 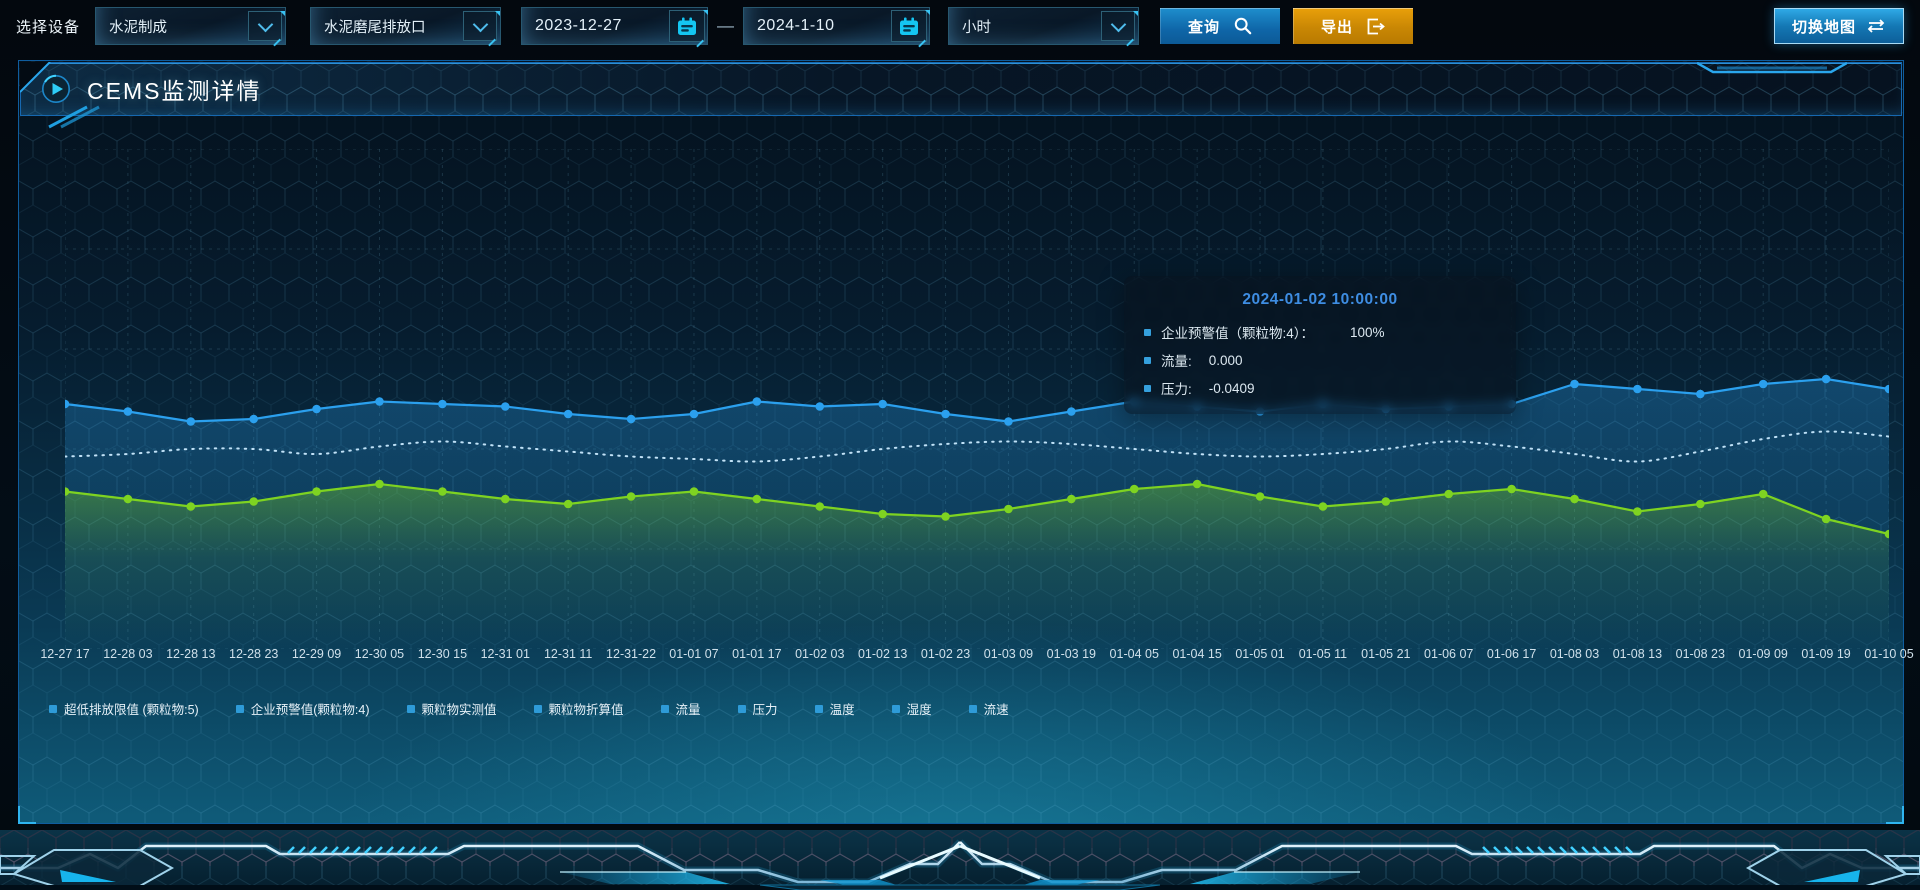 What do you see at coordinates (578, 708) in the screenshot?
I see `legend-item: 颗粒物折算值` at bounding box center [578, 708].